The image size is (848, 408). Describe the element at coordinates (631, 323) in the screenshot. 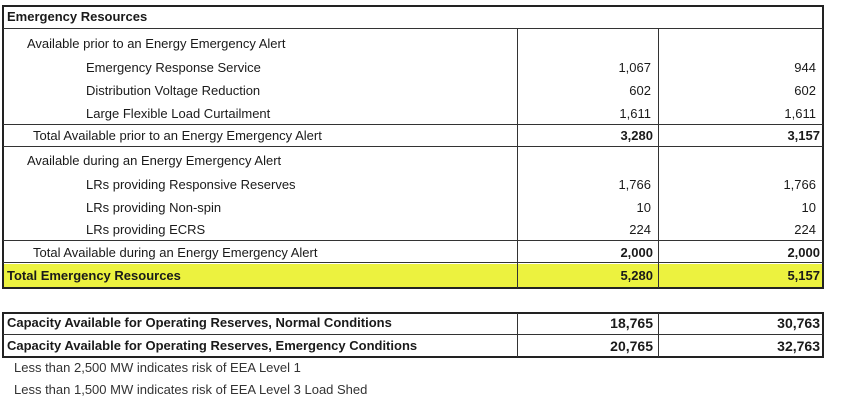

I see `capacity-normal-value-1: 18,765` at that location.